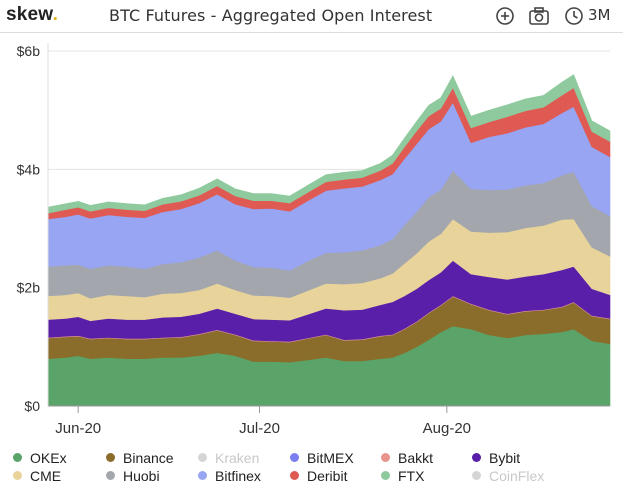 Image resolution: width=623 pixels, height=494 pixels. I want to click on legend-label: BitMEX, so click(330, 458).